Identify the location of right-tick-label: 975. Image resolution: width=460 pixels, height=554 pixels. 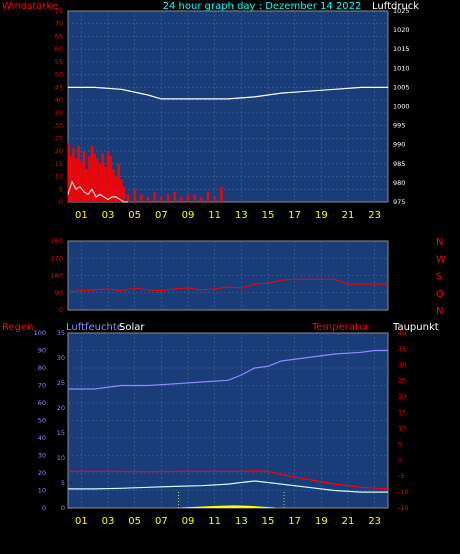
(399, 202).